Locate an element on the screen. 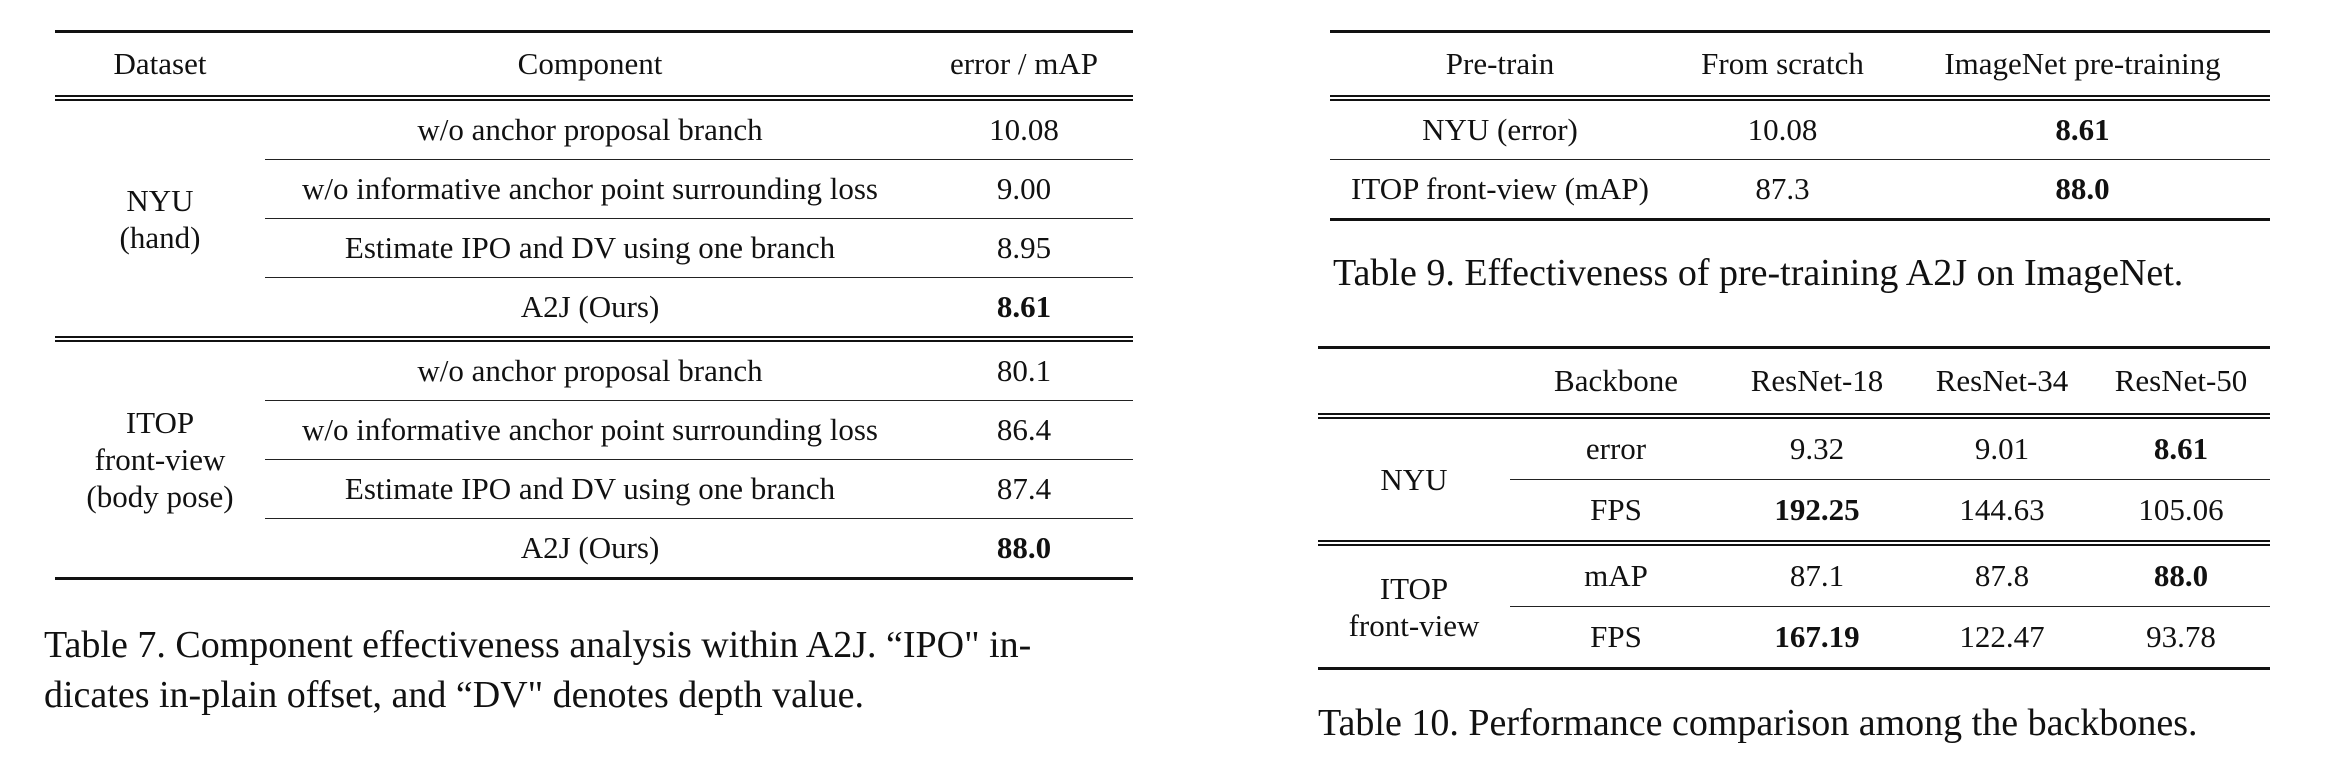  column-header-pretrain: Pre-train is located at coordinates (1500, 63).